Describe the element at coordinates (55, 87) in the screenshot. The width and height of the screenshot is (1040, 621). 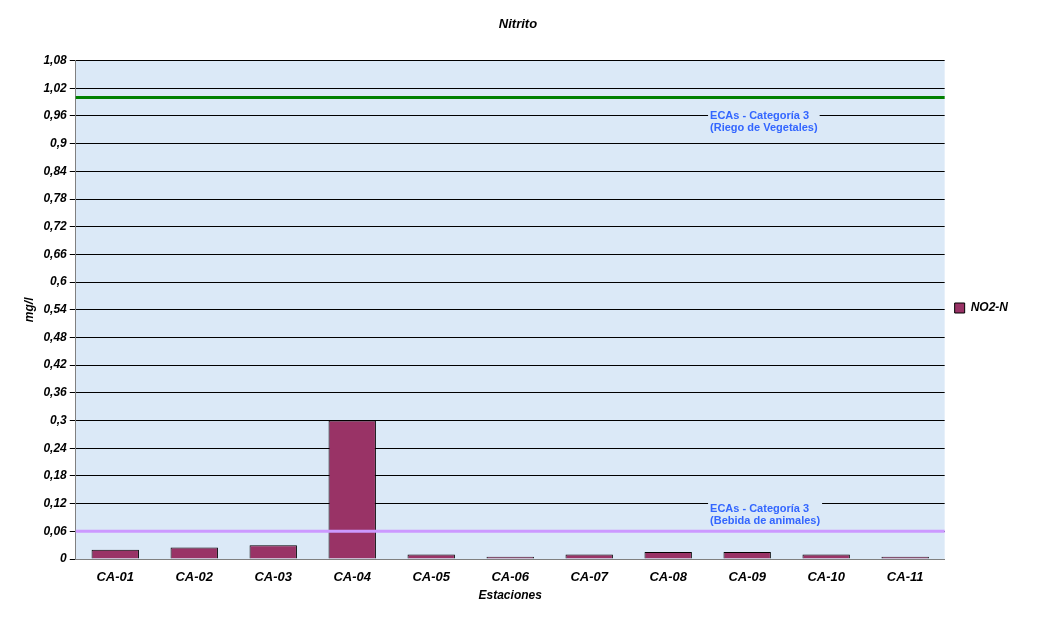
I see `y-tick-label: 1,02` at that location.